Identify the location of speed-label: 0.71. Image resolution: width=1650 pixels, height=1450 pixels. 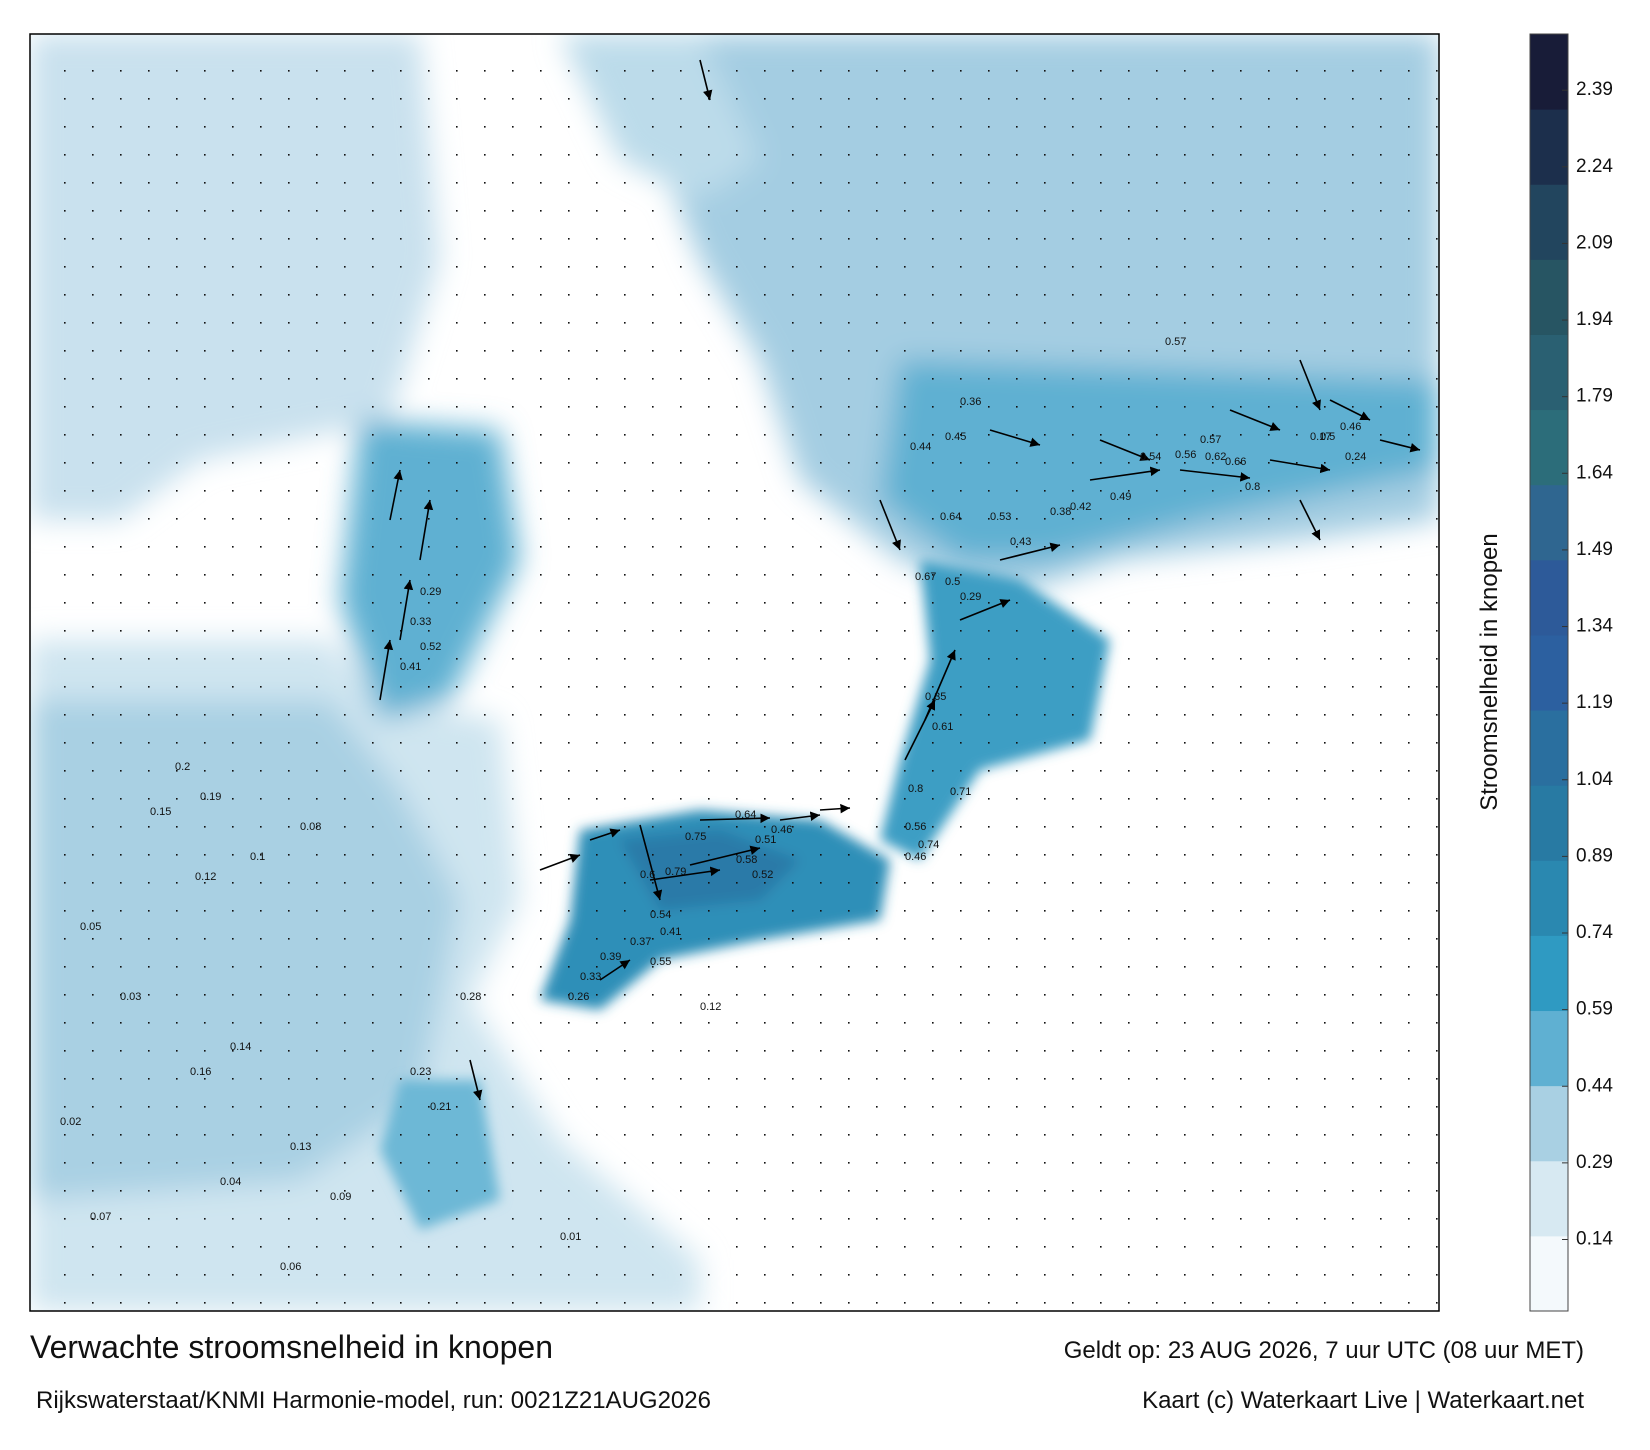
(960, 792).